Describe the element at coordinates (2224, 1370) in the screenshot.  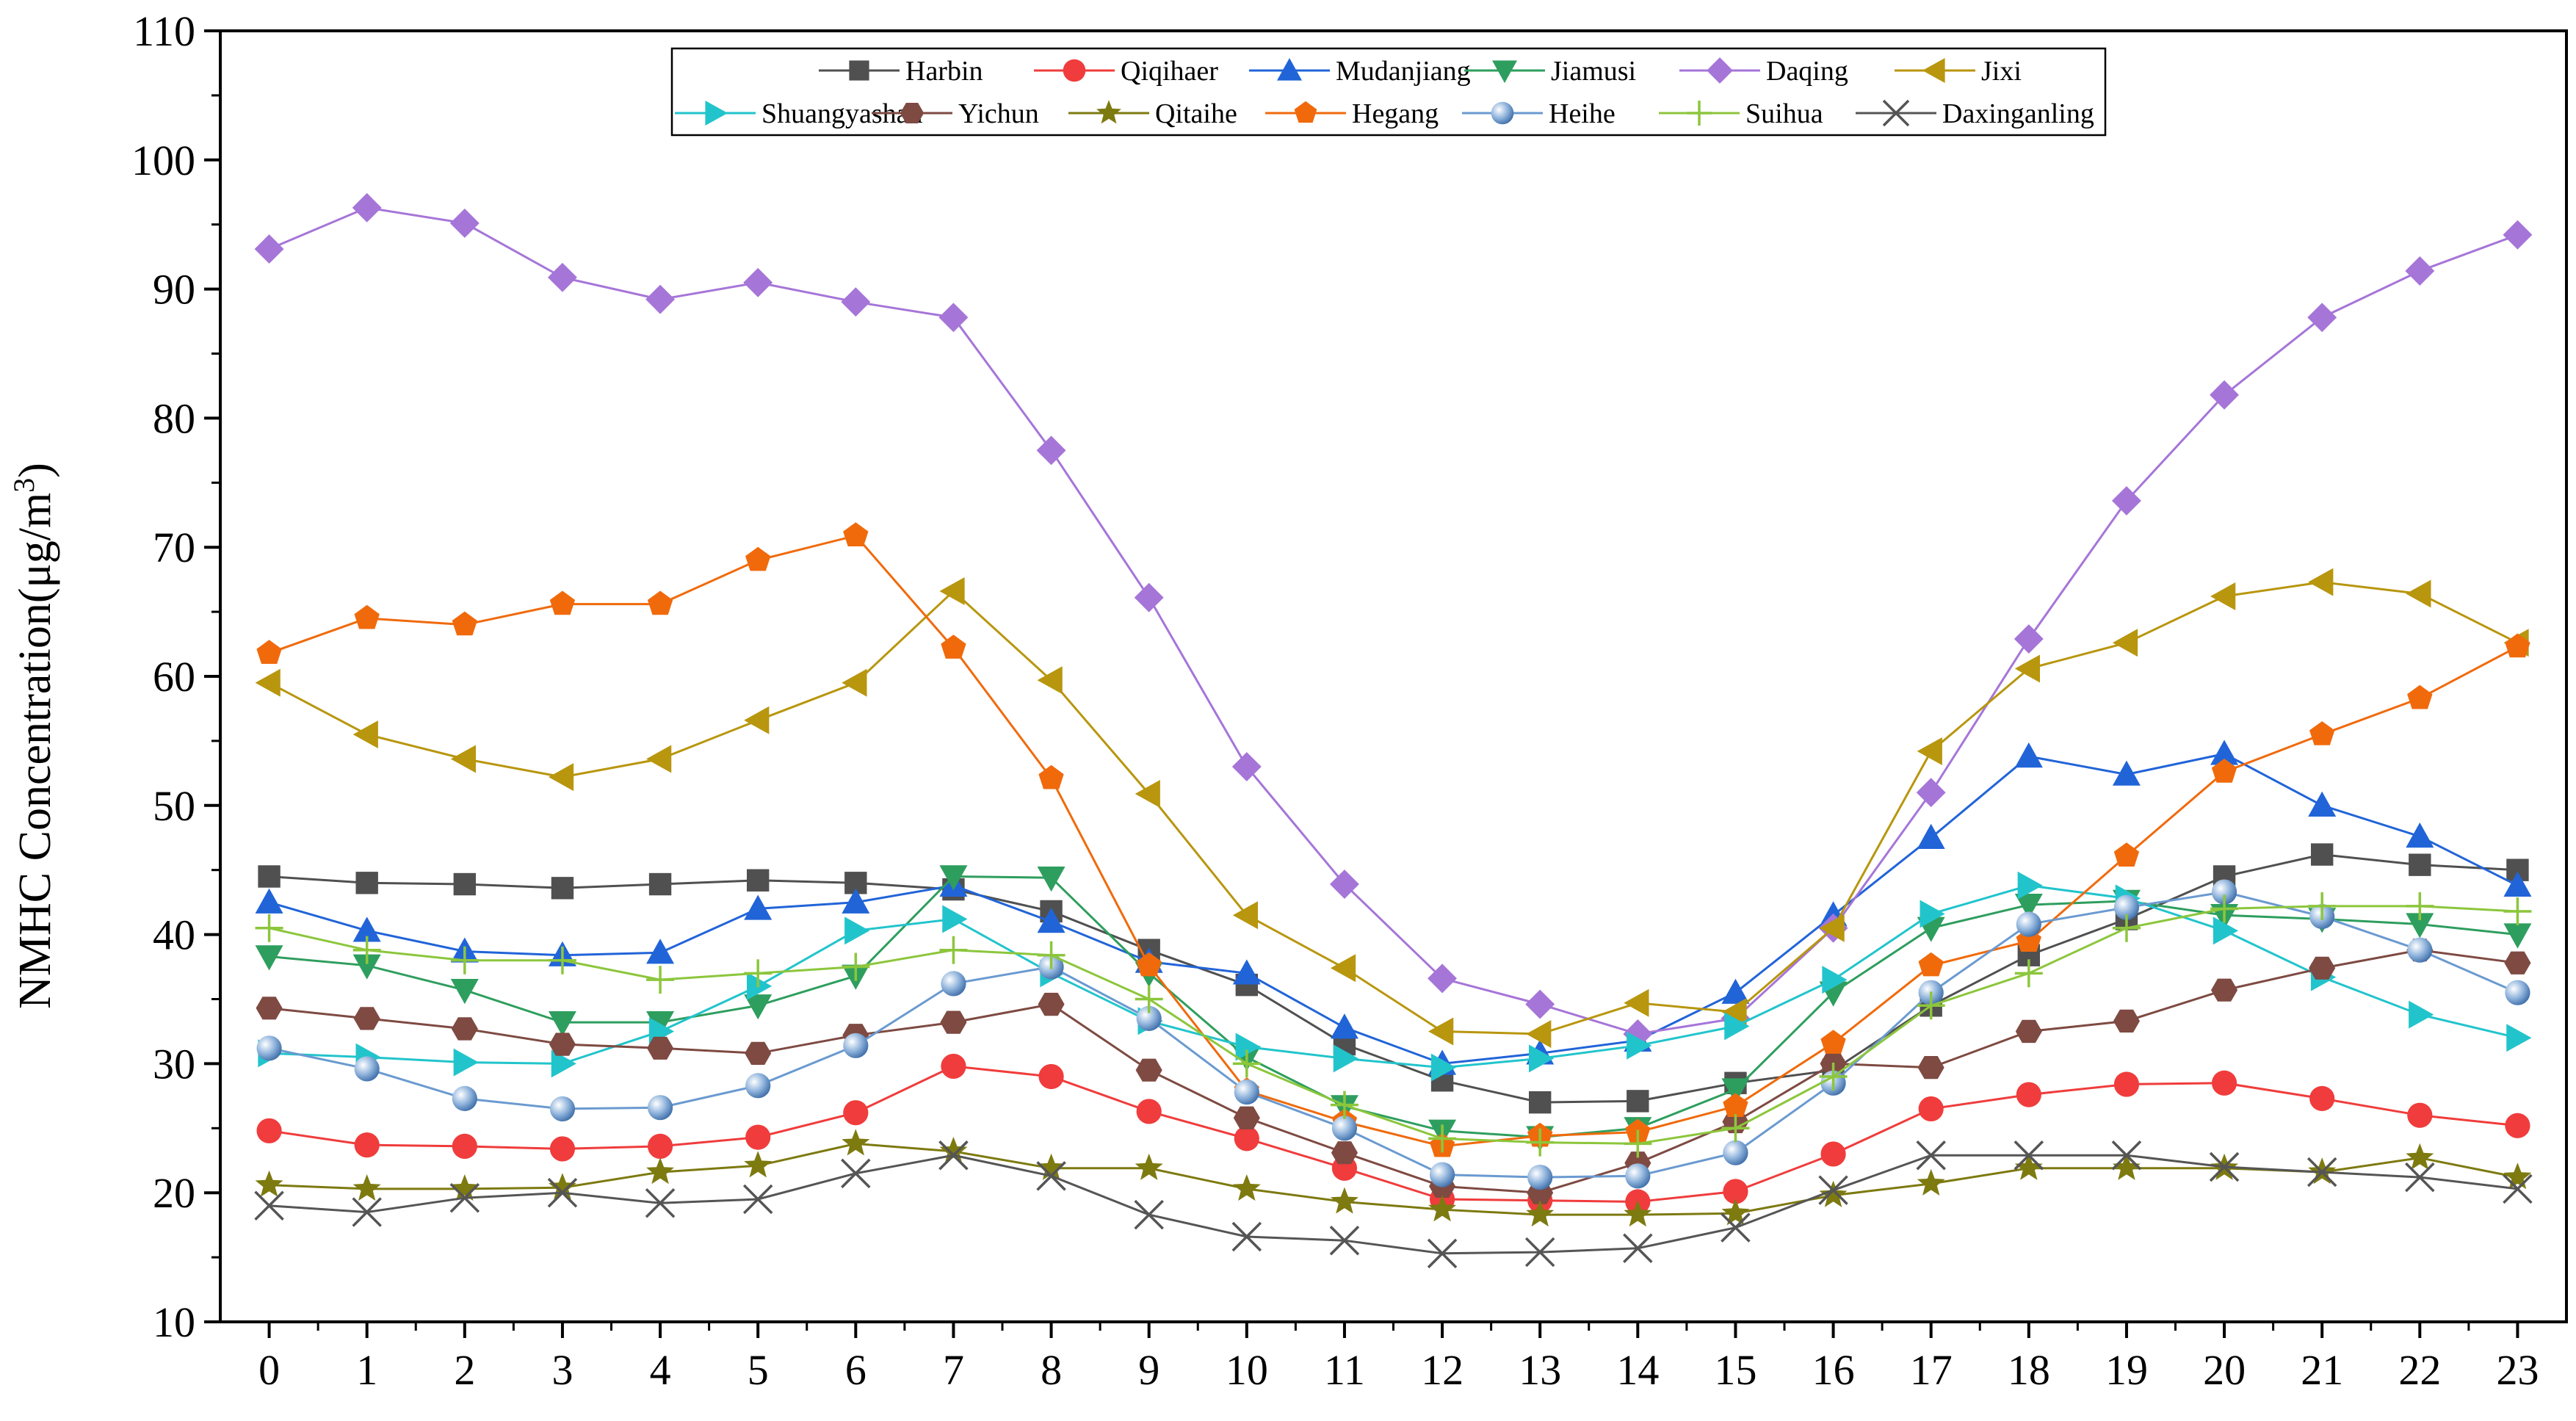
I see `x-tick-label: 20` at that location.